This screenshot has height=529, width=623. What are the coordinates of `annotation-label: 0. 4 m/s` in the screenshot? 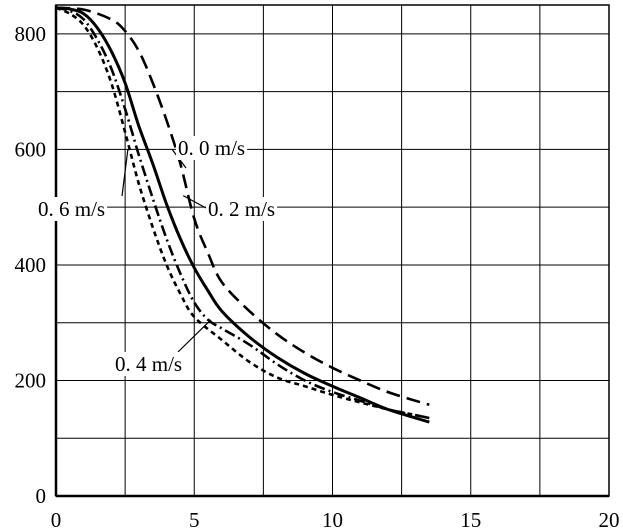 It's located at (148, 364).